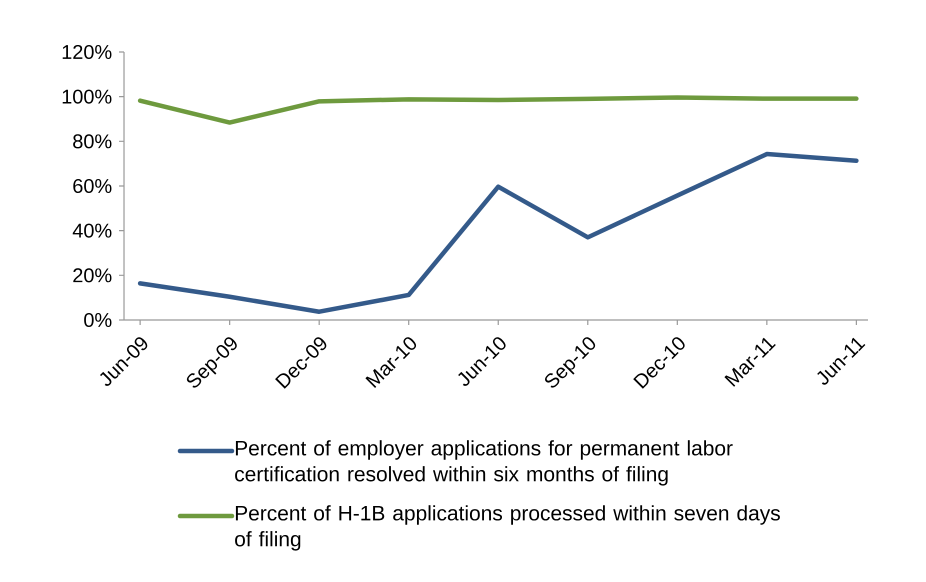 This screenshot has height=582, width=926. What do you see at coordinates (92, 275) in the screenshot?
I see `y-tick-label: 20%` at bounding box center [92, 275].